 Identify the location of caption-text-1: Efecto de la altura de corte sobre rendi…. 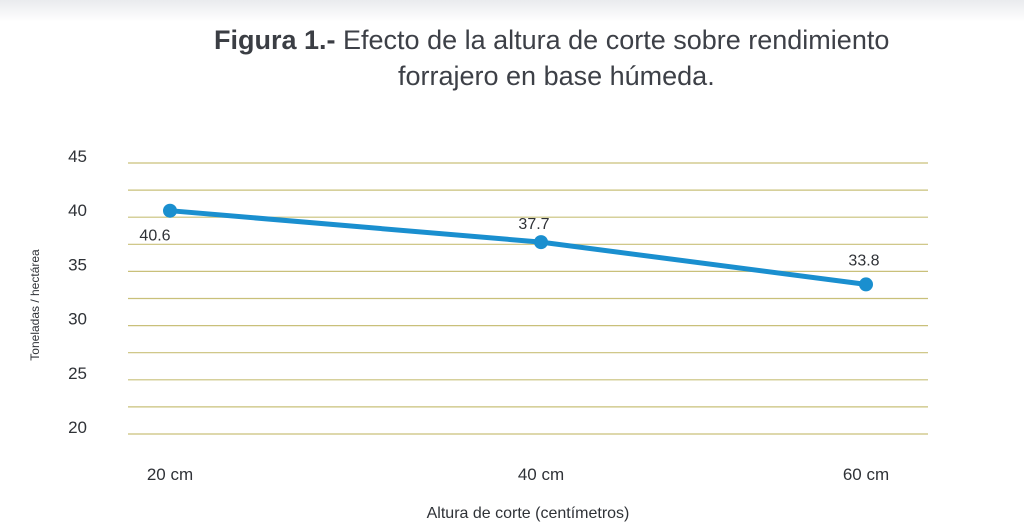
(616, 40).